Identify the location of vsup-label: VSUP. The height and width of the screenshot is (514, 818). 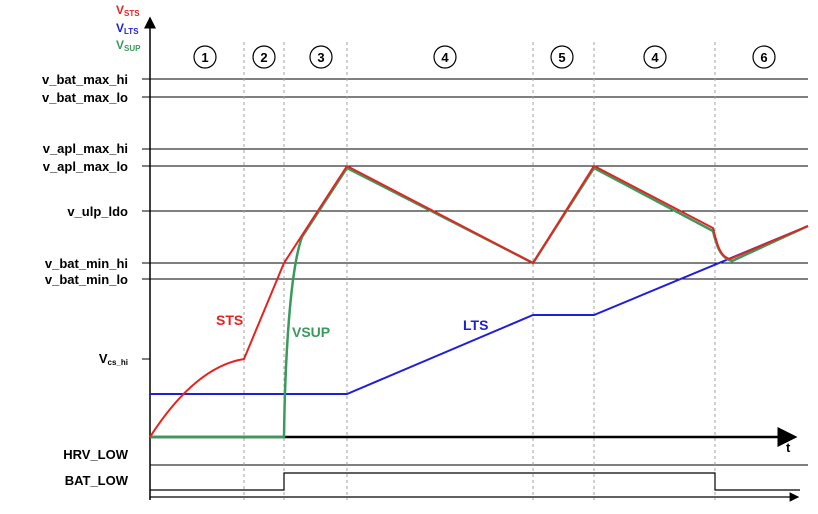
(311, 332).